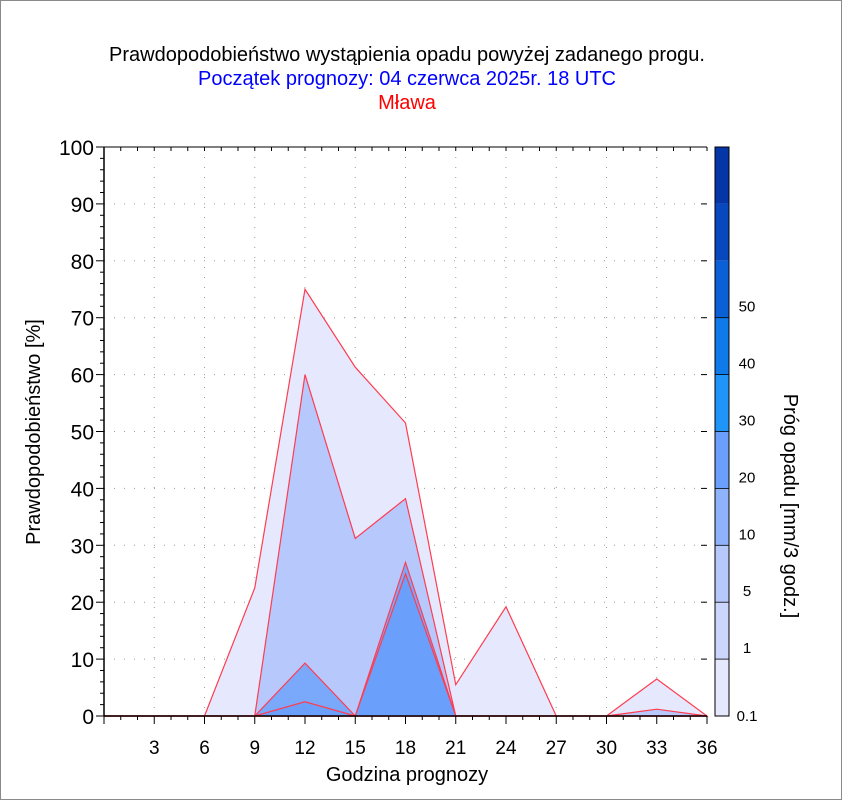  I want to click on y-tick-label: 30, so click(82, 546).